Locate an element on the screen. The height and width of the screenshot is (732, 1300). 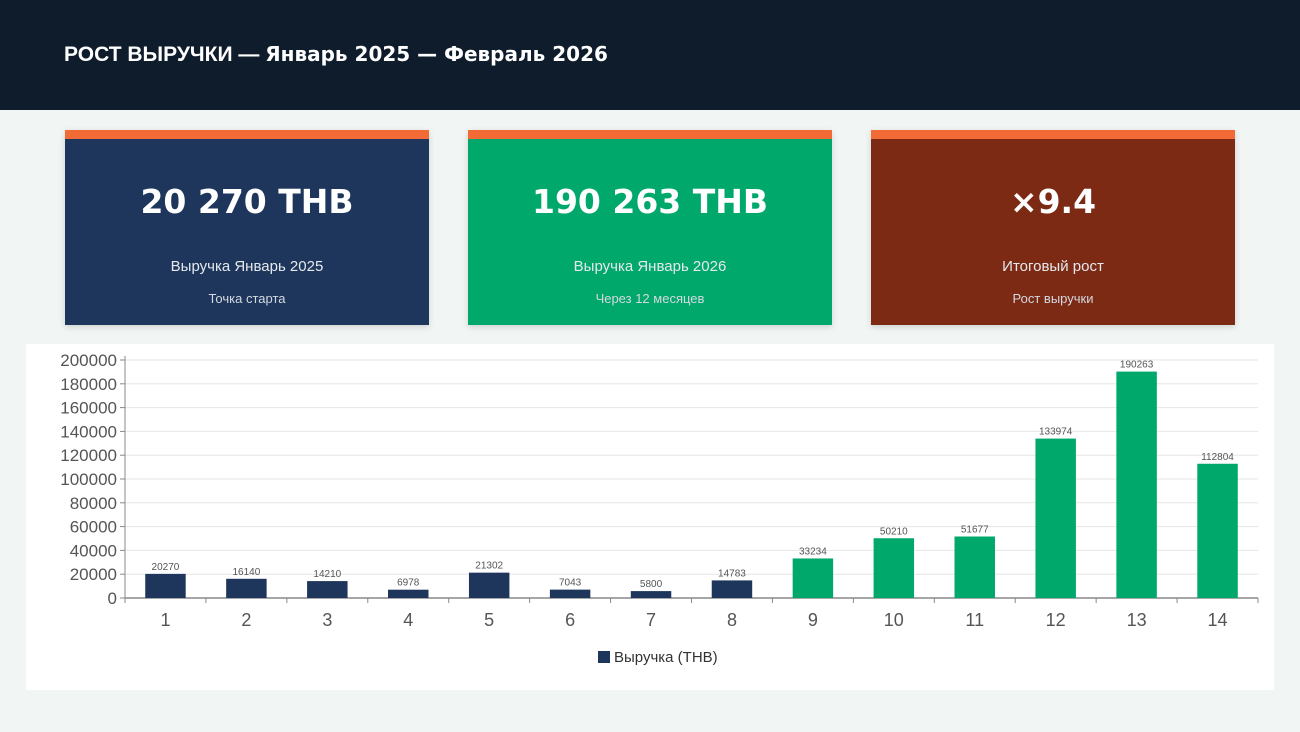
bar-data-label: 7043 is located at coordinates (570, 583).